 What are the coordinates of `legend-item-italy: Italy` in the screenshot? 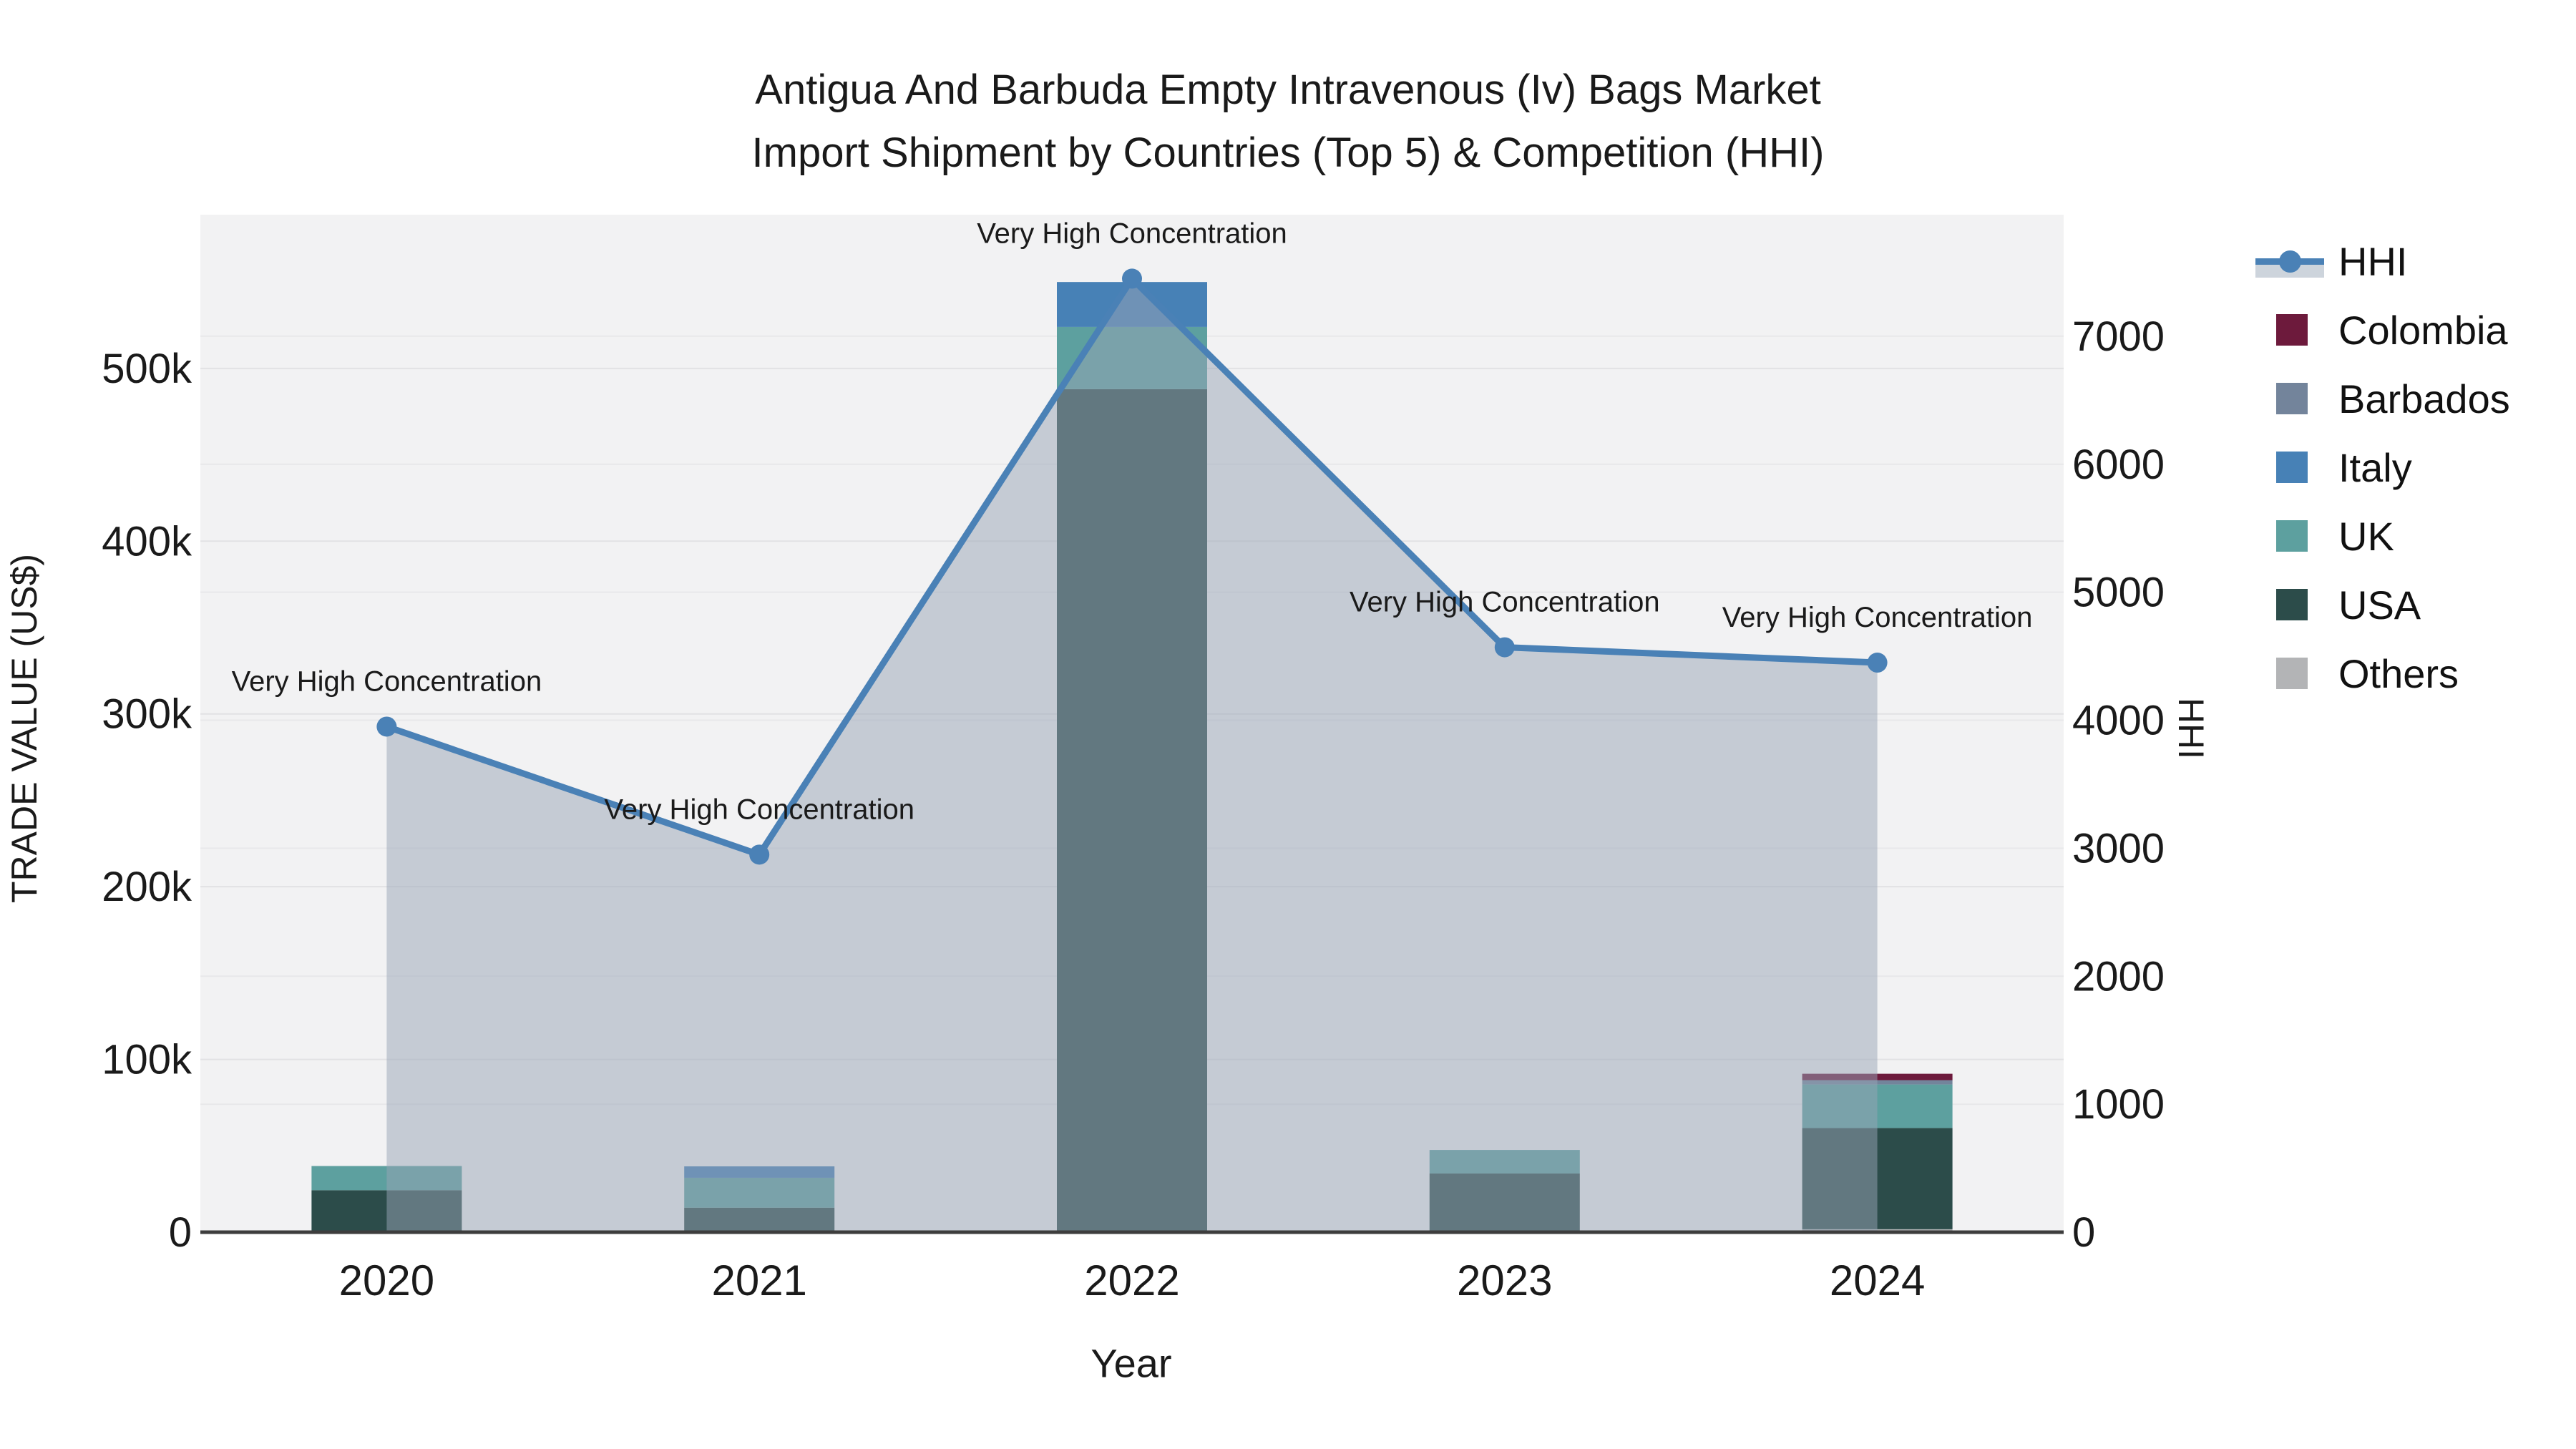 It's located at (2382, 467).